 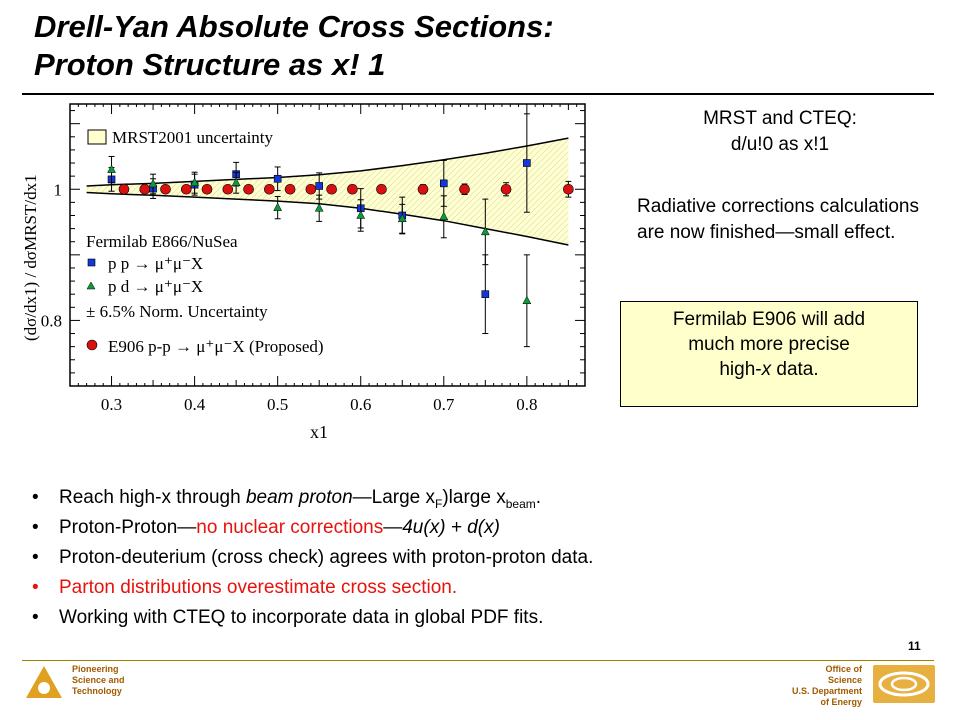 I want to click on legend-pp-marker, so click(x=91, y=262).